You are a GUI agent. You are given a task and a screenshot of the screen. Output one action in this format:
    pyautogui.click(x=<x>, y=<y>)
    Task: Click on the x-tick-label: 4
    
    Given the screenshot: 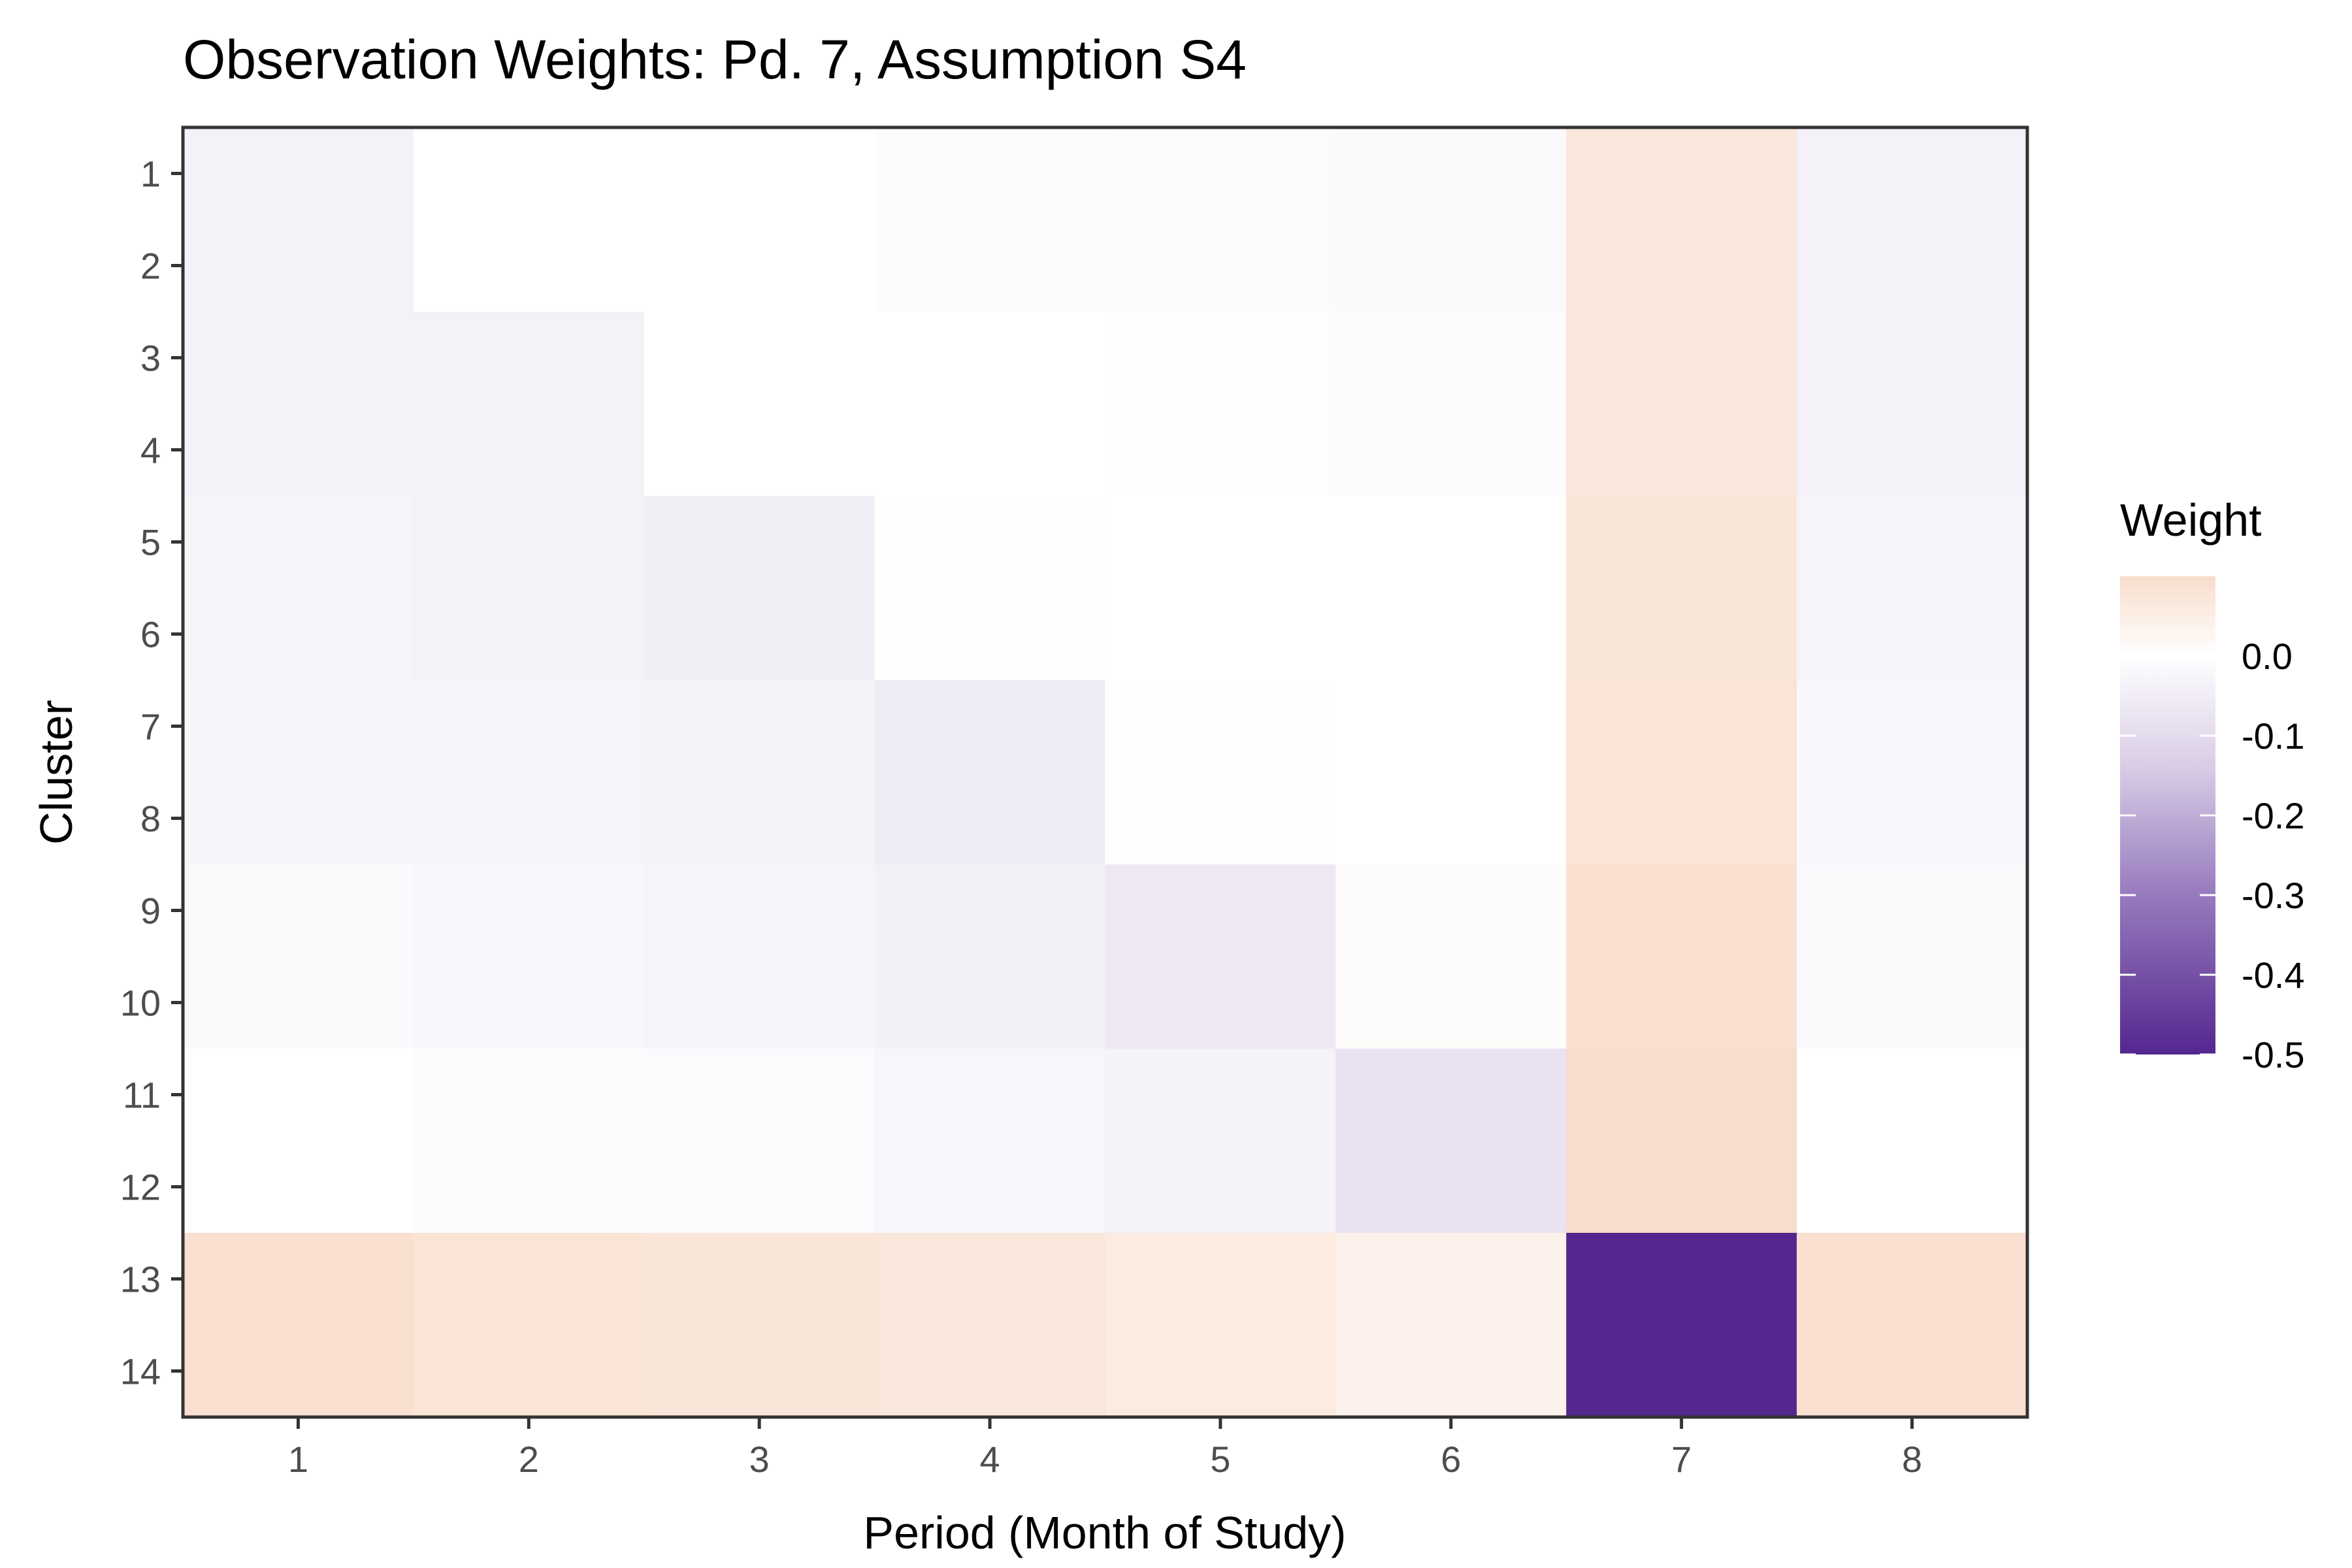 What is the action you would take?
    pyautogui.click(x=989, y=1459)
    